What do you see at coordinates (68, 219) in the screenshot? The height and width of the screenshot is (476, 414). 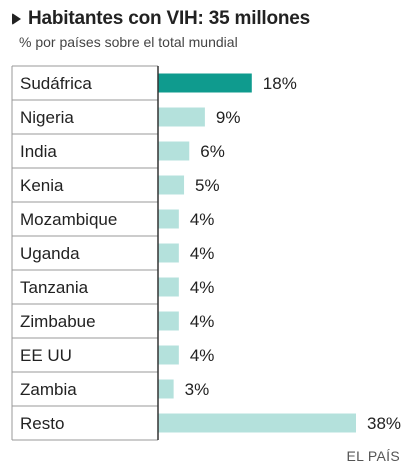 I see `category-label: Mozambique` at bounding box center [68, 219].